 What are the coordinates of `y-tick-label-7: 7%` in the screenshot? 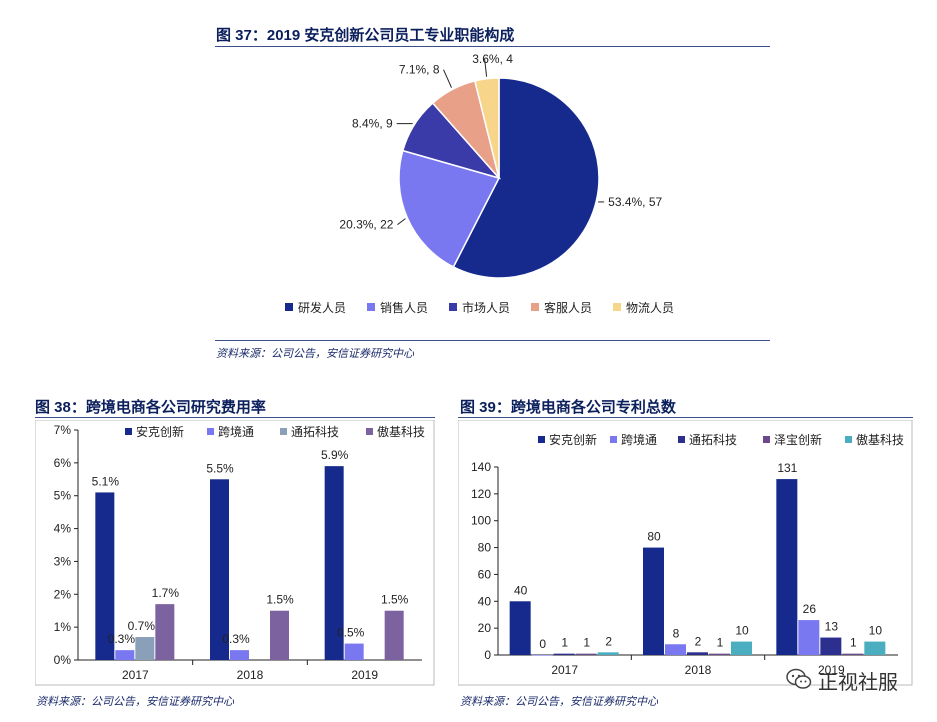 It's located at (63, 430).